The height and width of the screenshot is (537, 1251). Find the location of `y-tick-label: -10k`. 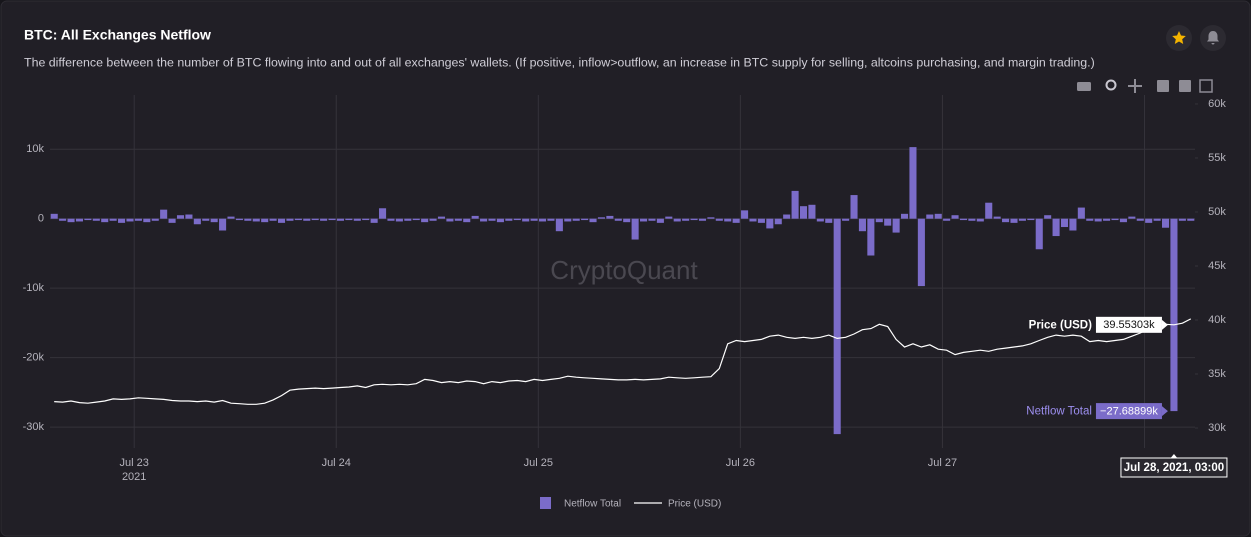

y-tick-label: -10k is located at coordinates (34, 288).